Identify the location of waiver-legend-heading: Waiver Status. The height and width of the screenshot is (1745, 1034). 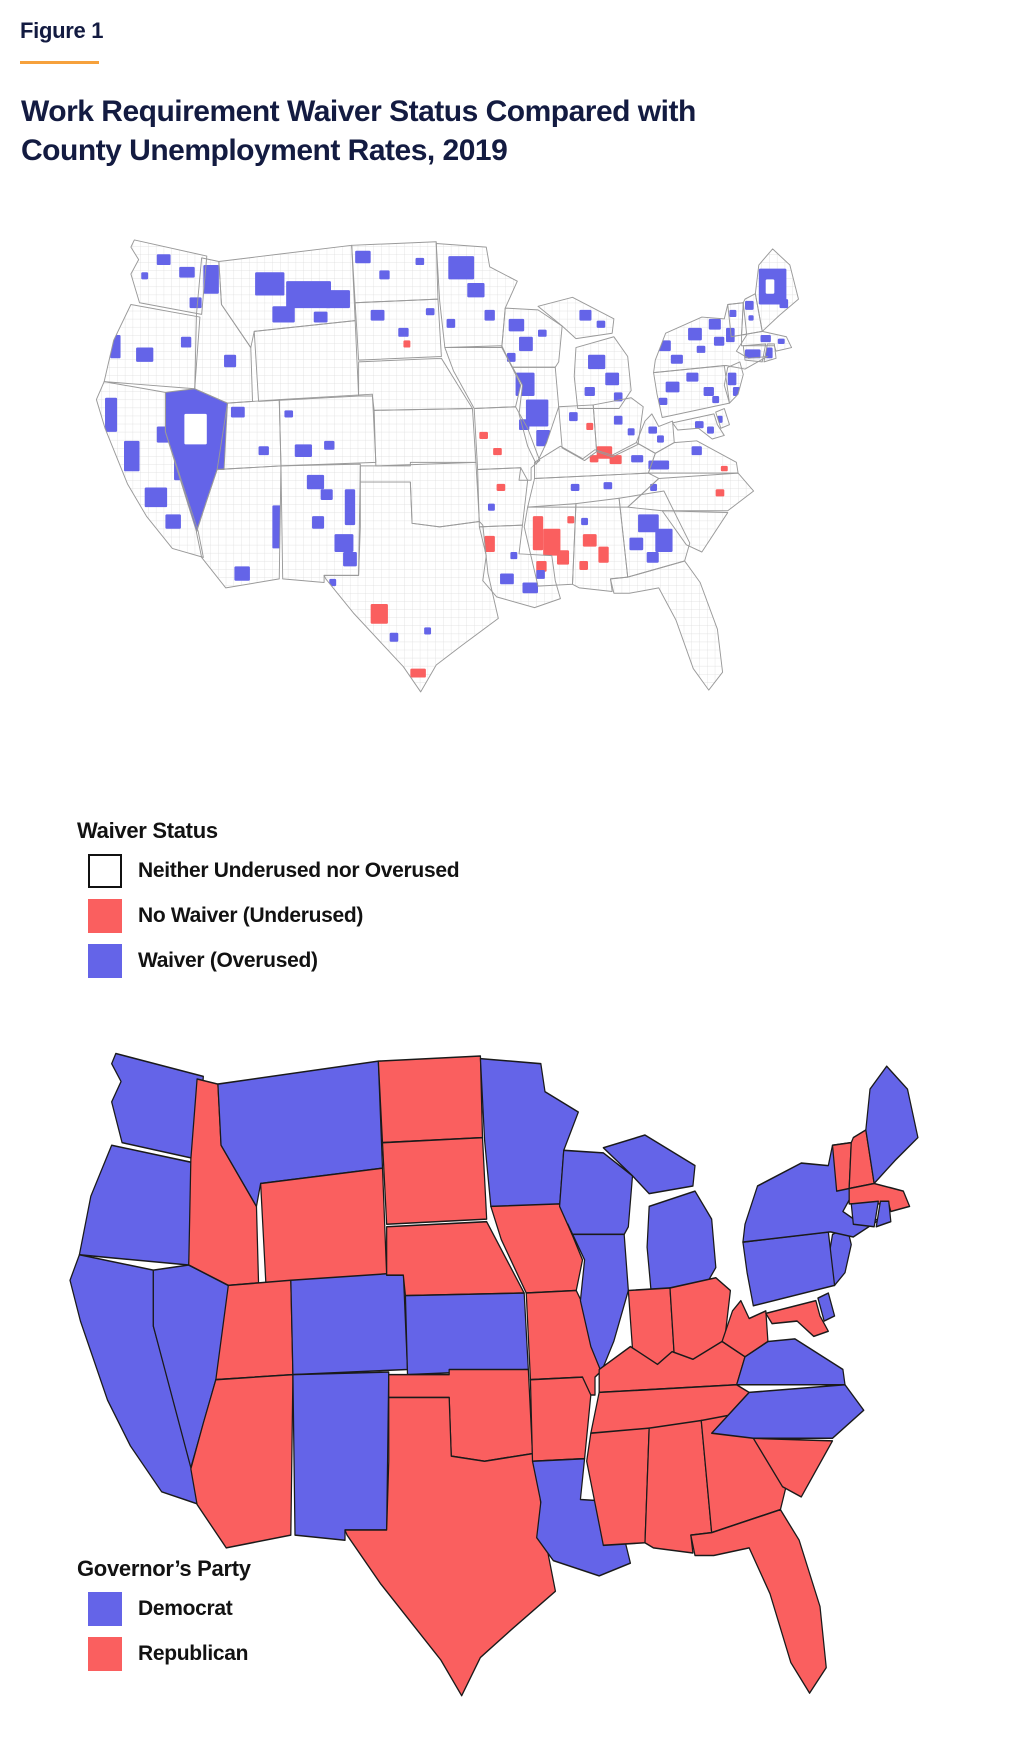
(147, 830).